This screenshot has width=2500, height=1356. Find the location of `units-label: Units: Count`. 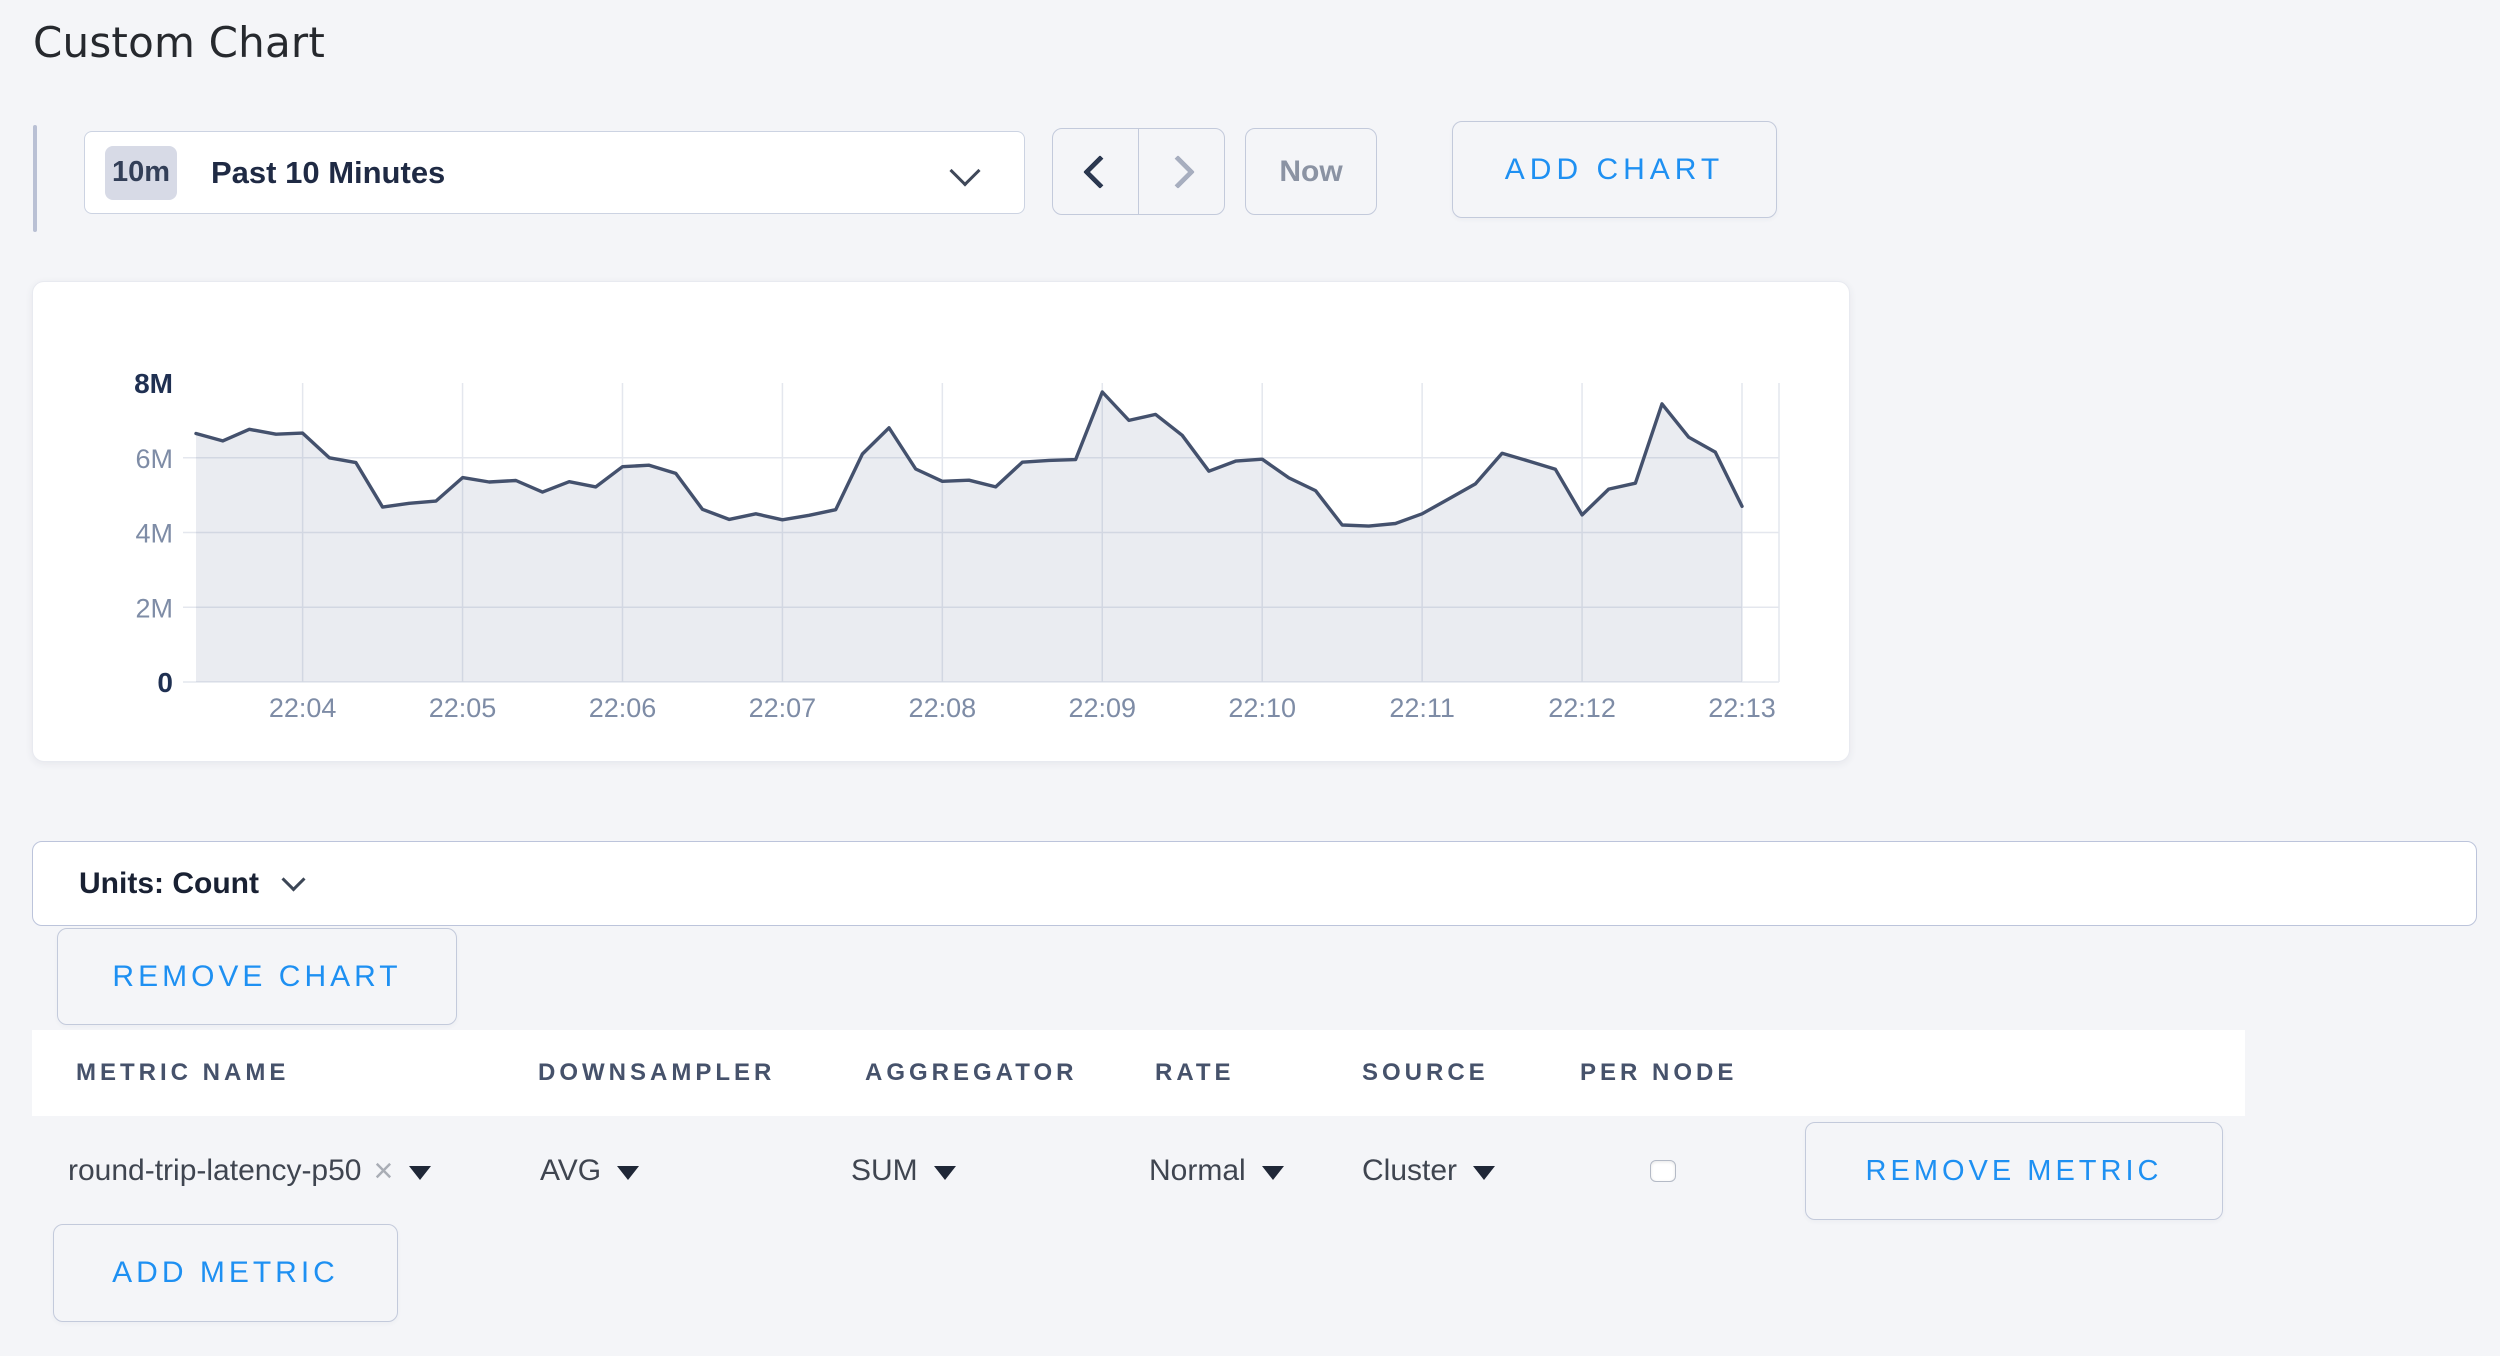

units-label: Units: Count is located at coordinates (169, 883).